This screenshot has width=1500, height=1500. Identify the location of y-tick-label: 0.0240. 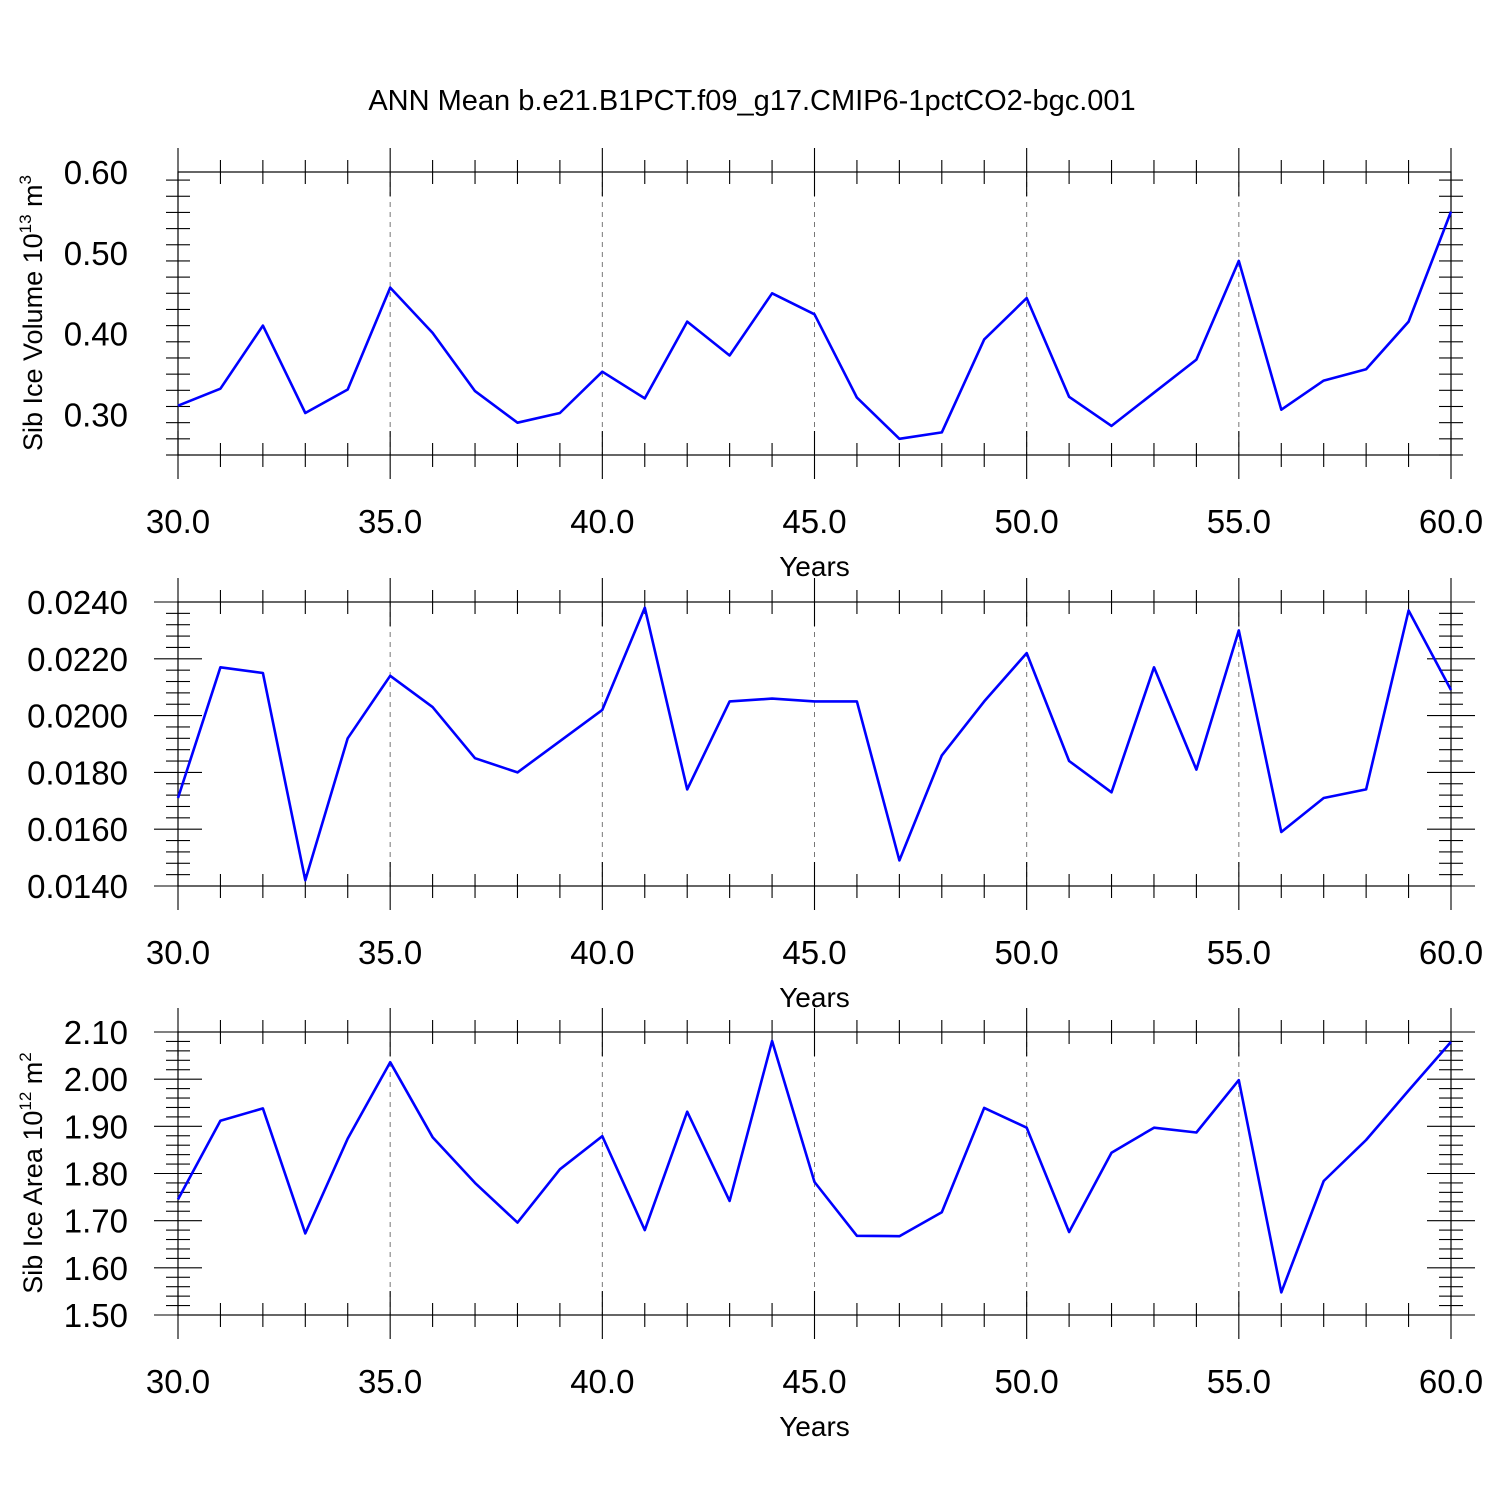
(77, 602).